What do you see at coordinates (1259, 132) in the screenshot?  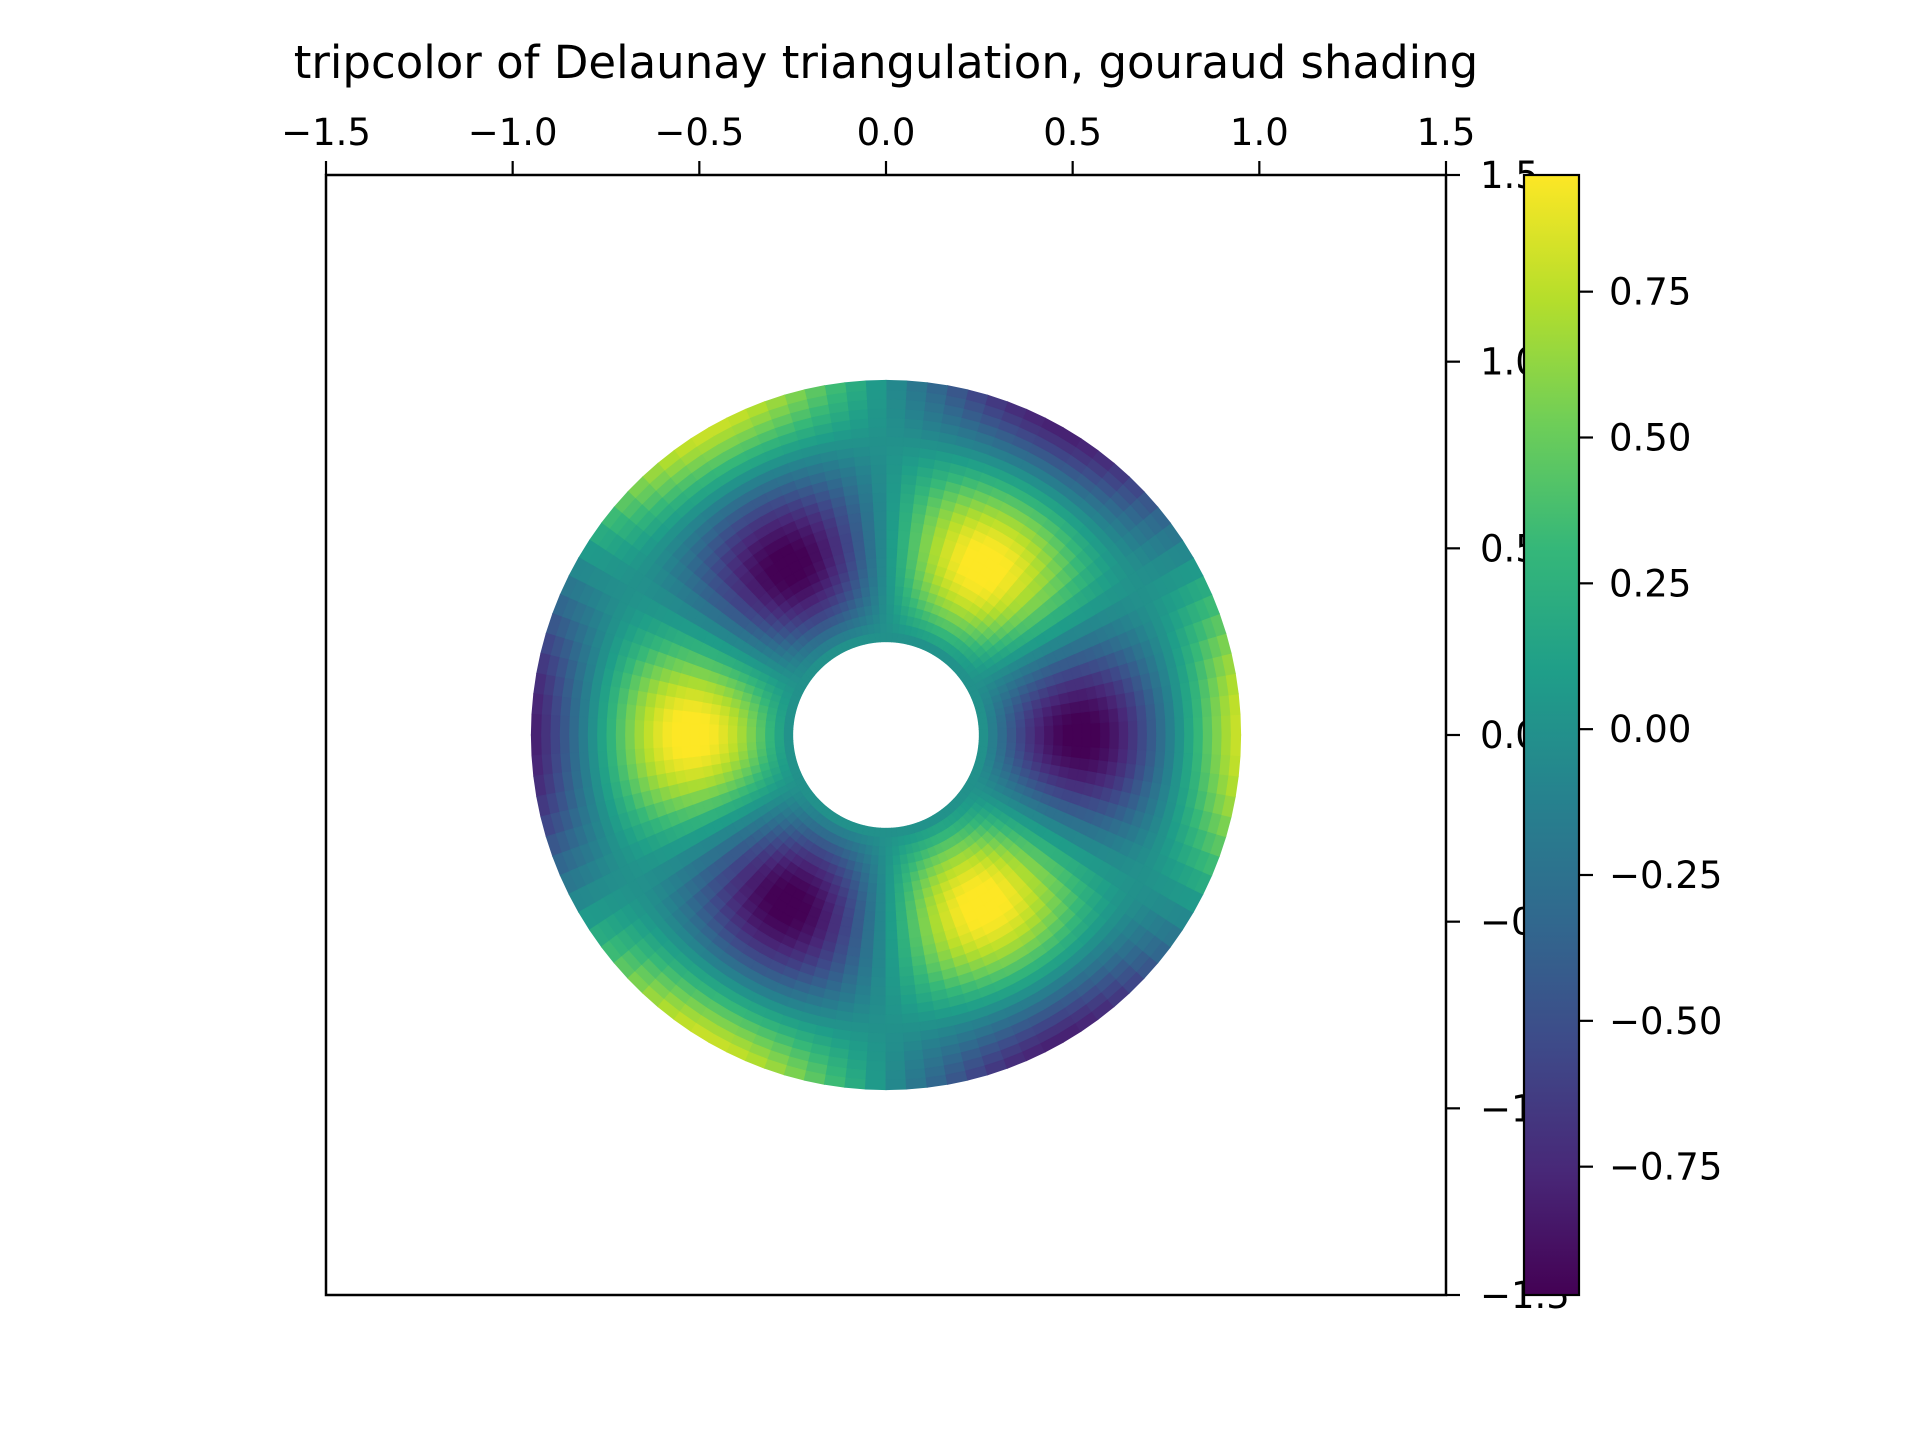 I see `x-tick-label: 1.0` at bounding box center [1259, 132].